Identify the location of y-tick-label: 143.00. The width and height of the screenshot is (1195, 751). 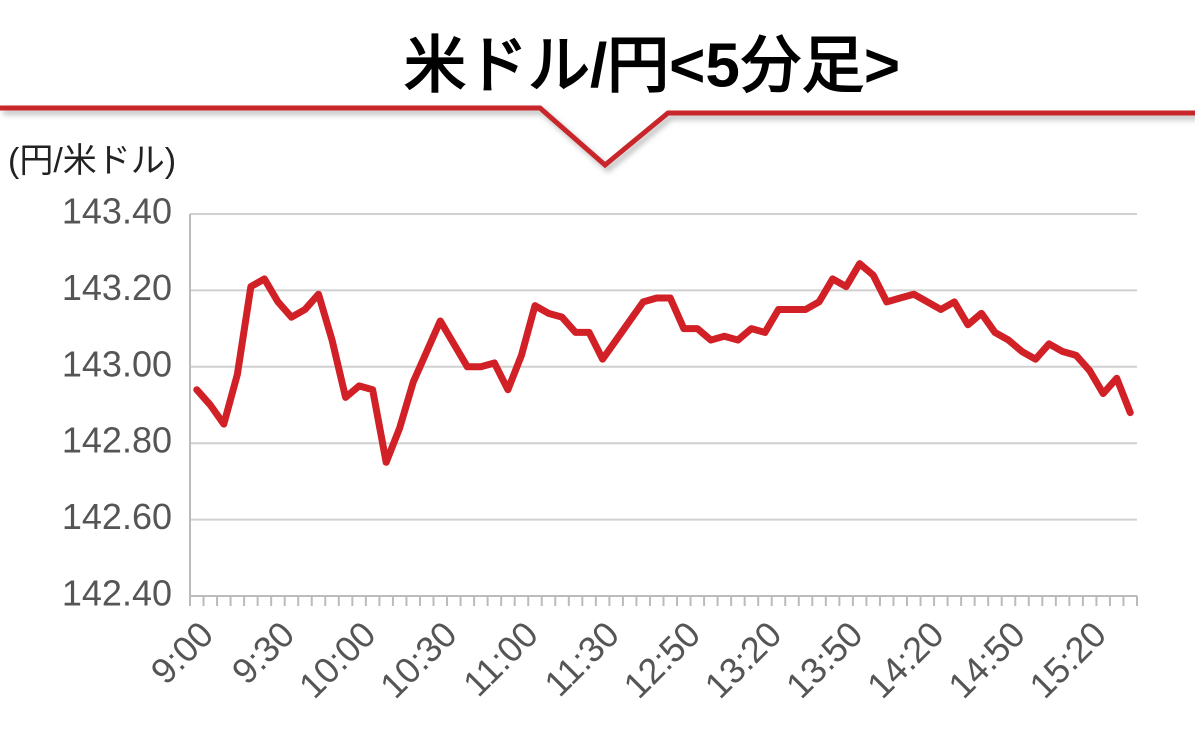
(117, 363).